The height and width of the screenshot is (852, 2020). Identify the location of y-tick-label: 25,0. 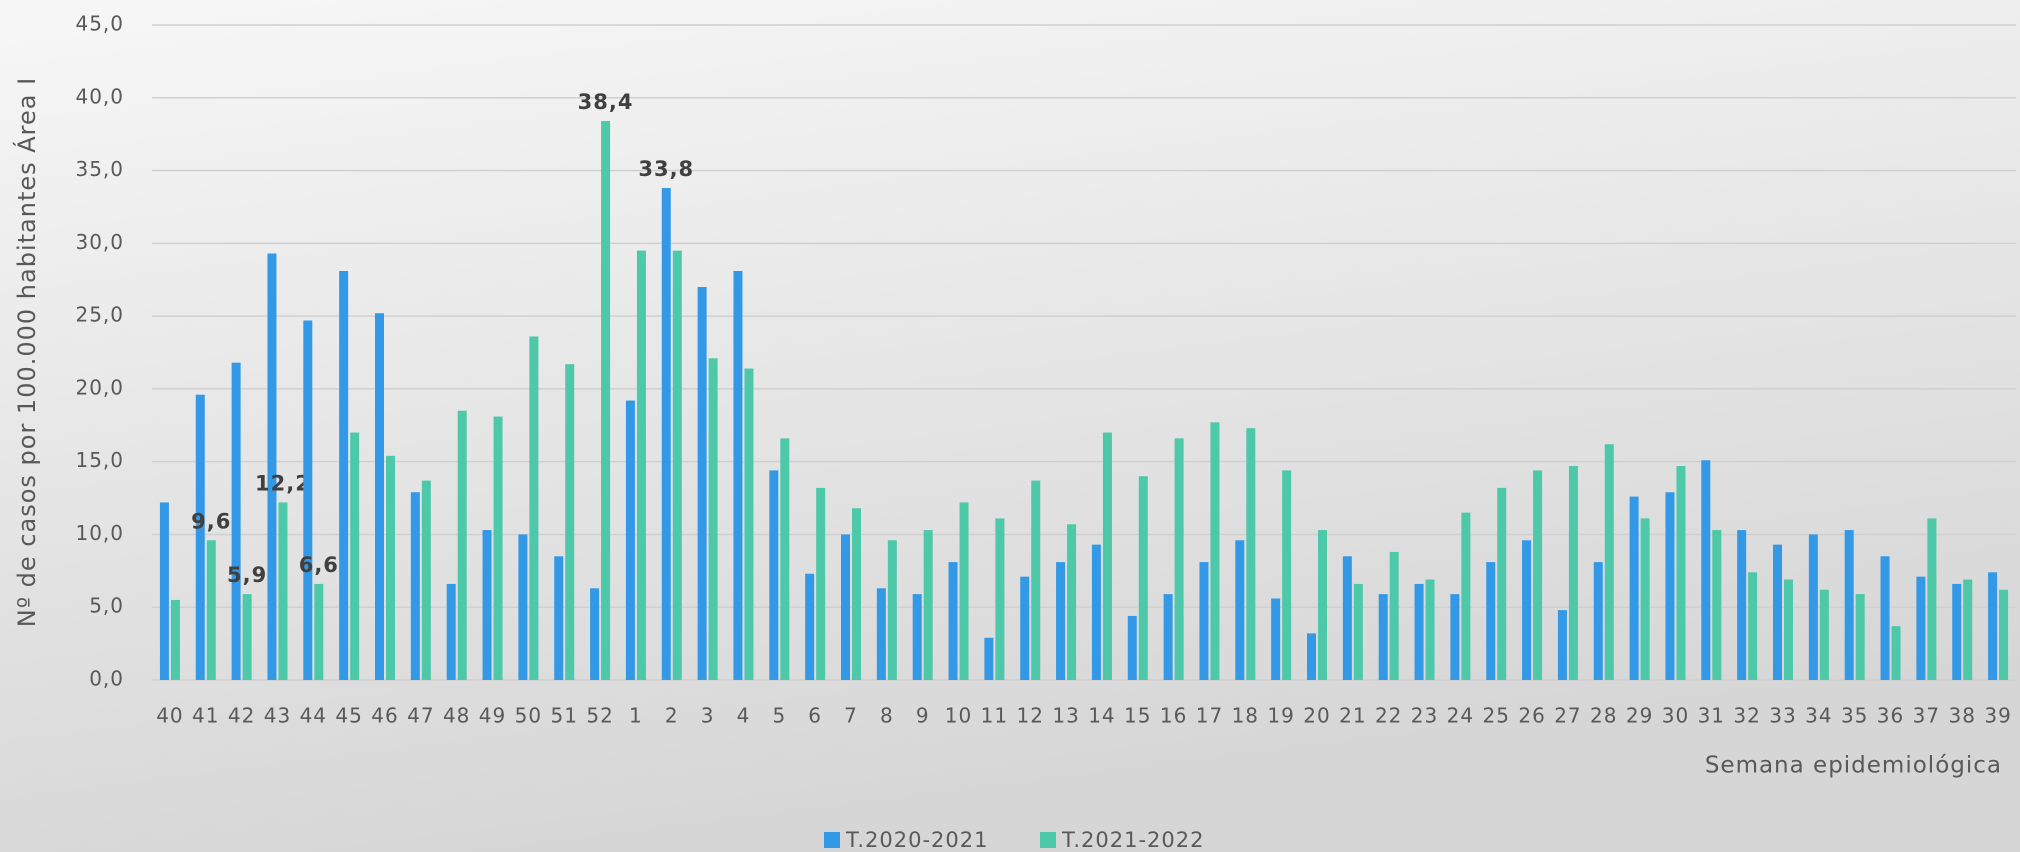
(99, 315).